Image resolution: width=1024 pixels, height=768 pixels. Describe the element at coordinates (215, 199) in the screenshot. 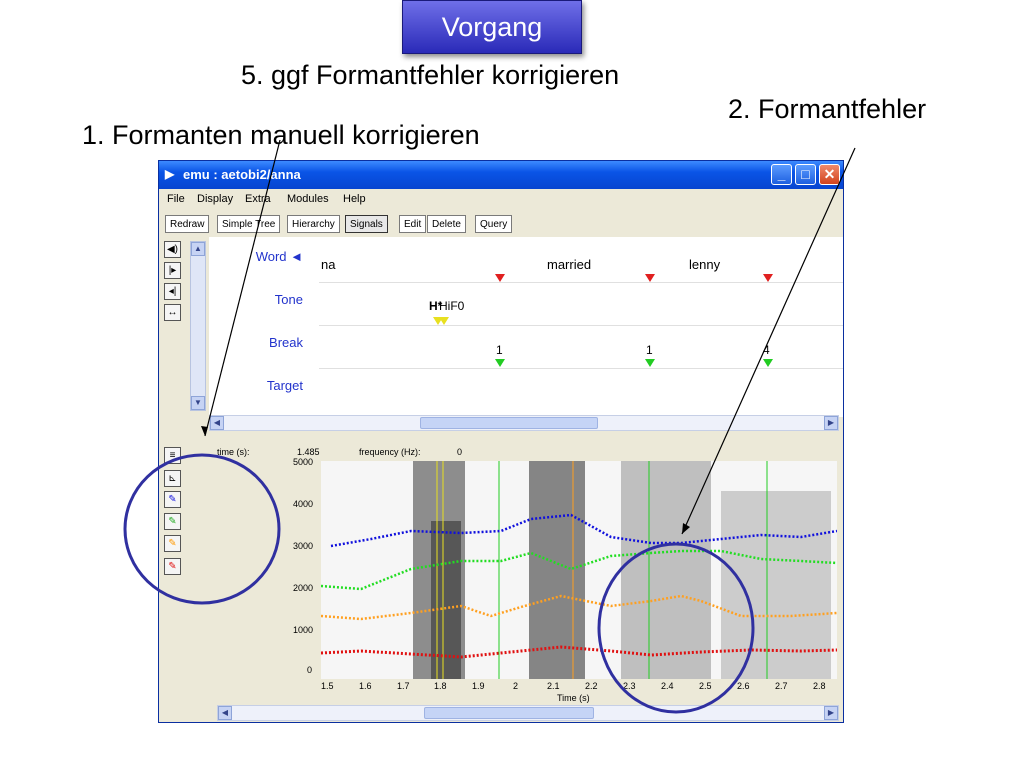

I see `menu-display: Display` at that location.